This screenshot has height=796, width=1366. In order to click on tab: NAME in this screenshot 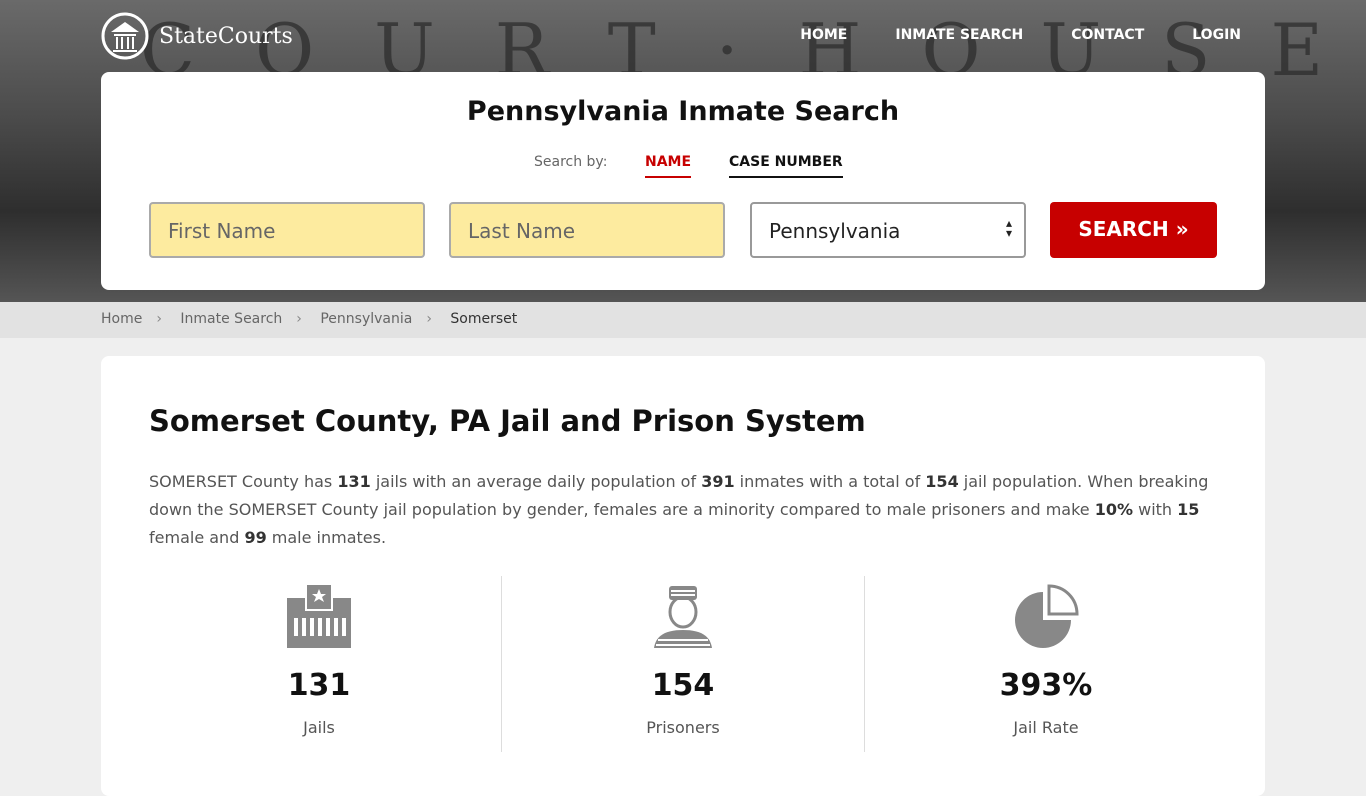, I will do `click(668, 166)`.